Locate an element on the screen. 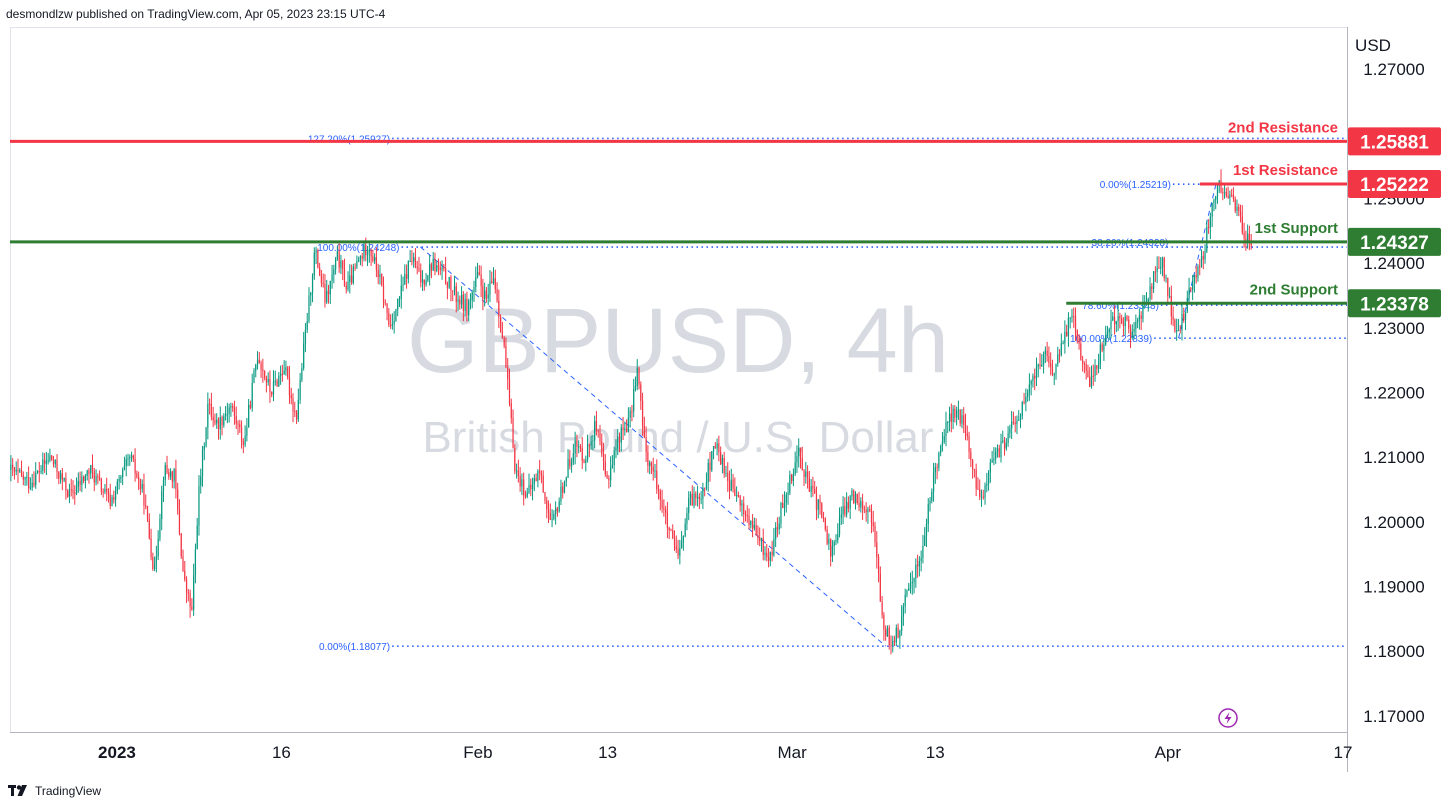 The width and height of the screenshot is (1455, 810). resistance-price-tag-text: 1.25222 is located at coordinates (1394, 185).